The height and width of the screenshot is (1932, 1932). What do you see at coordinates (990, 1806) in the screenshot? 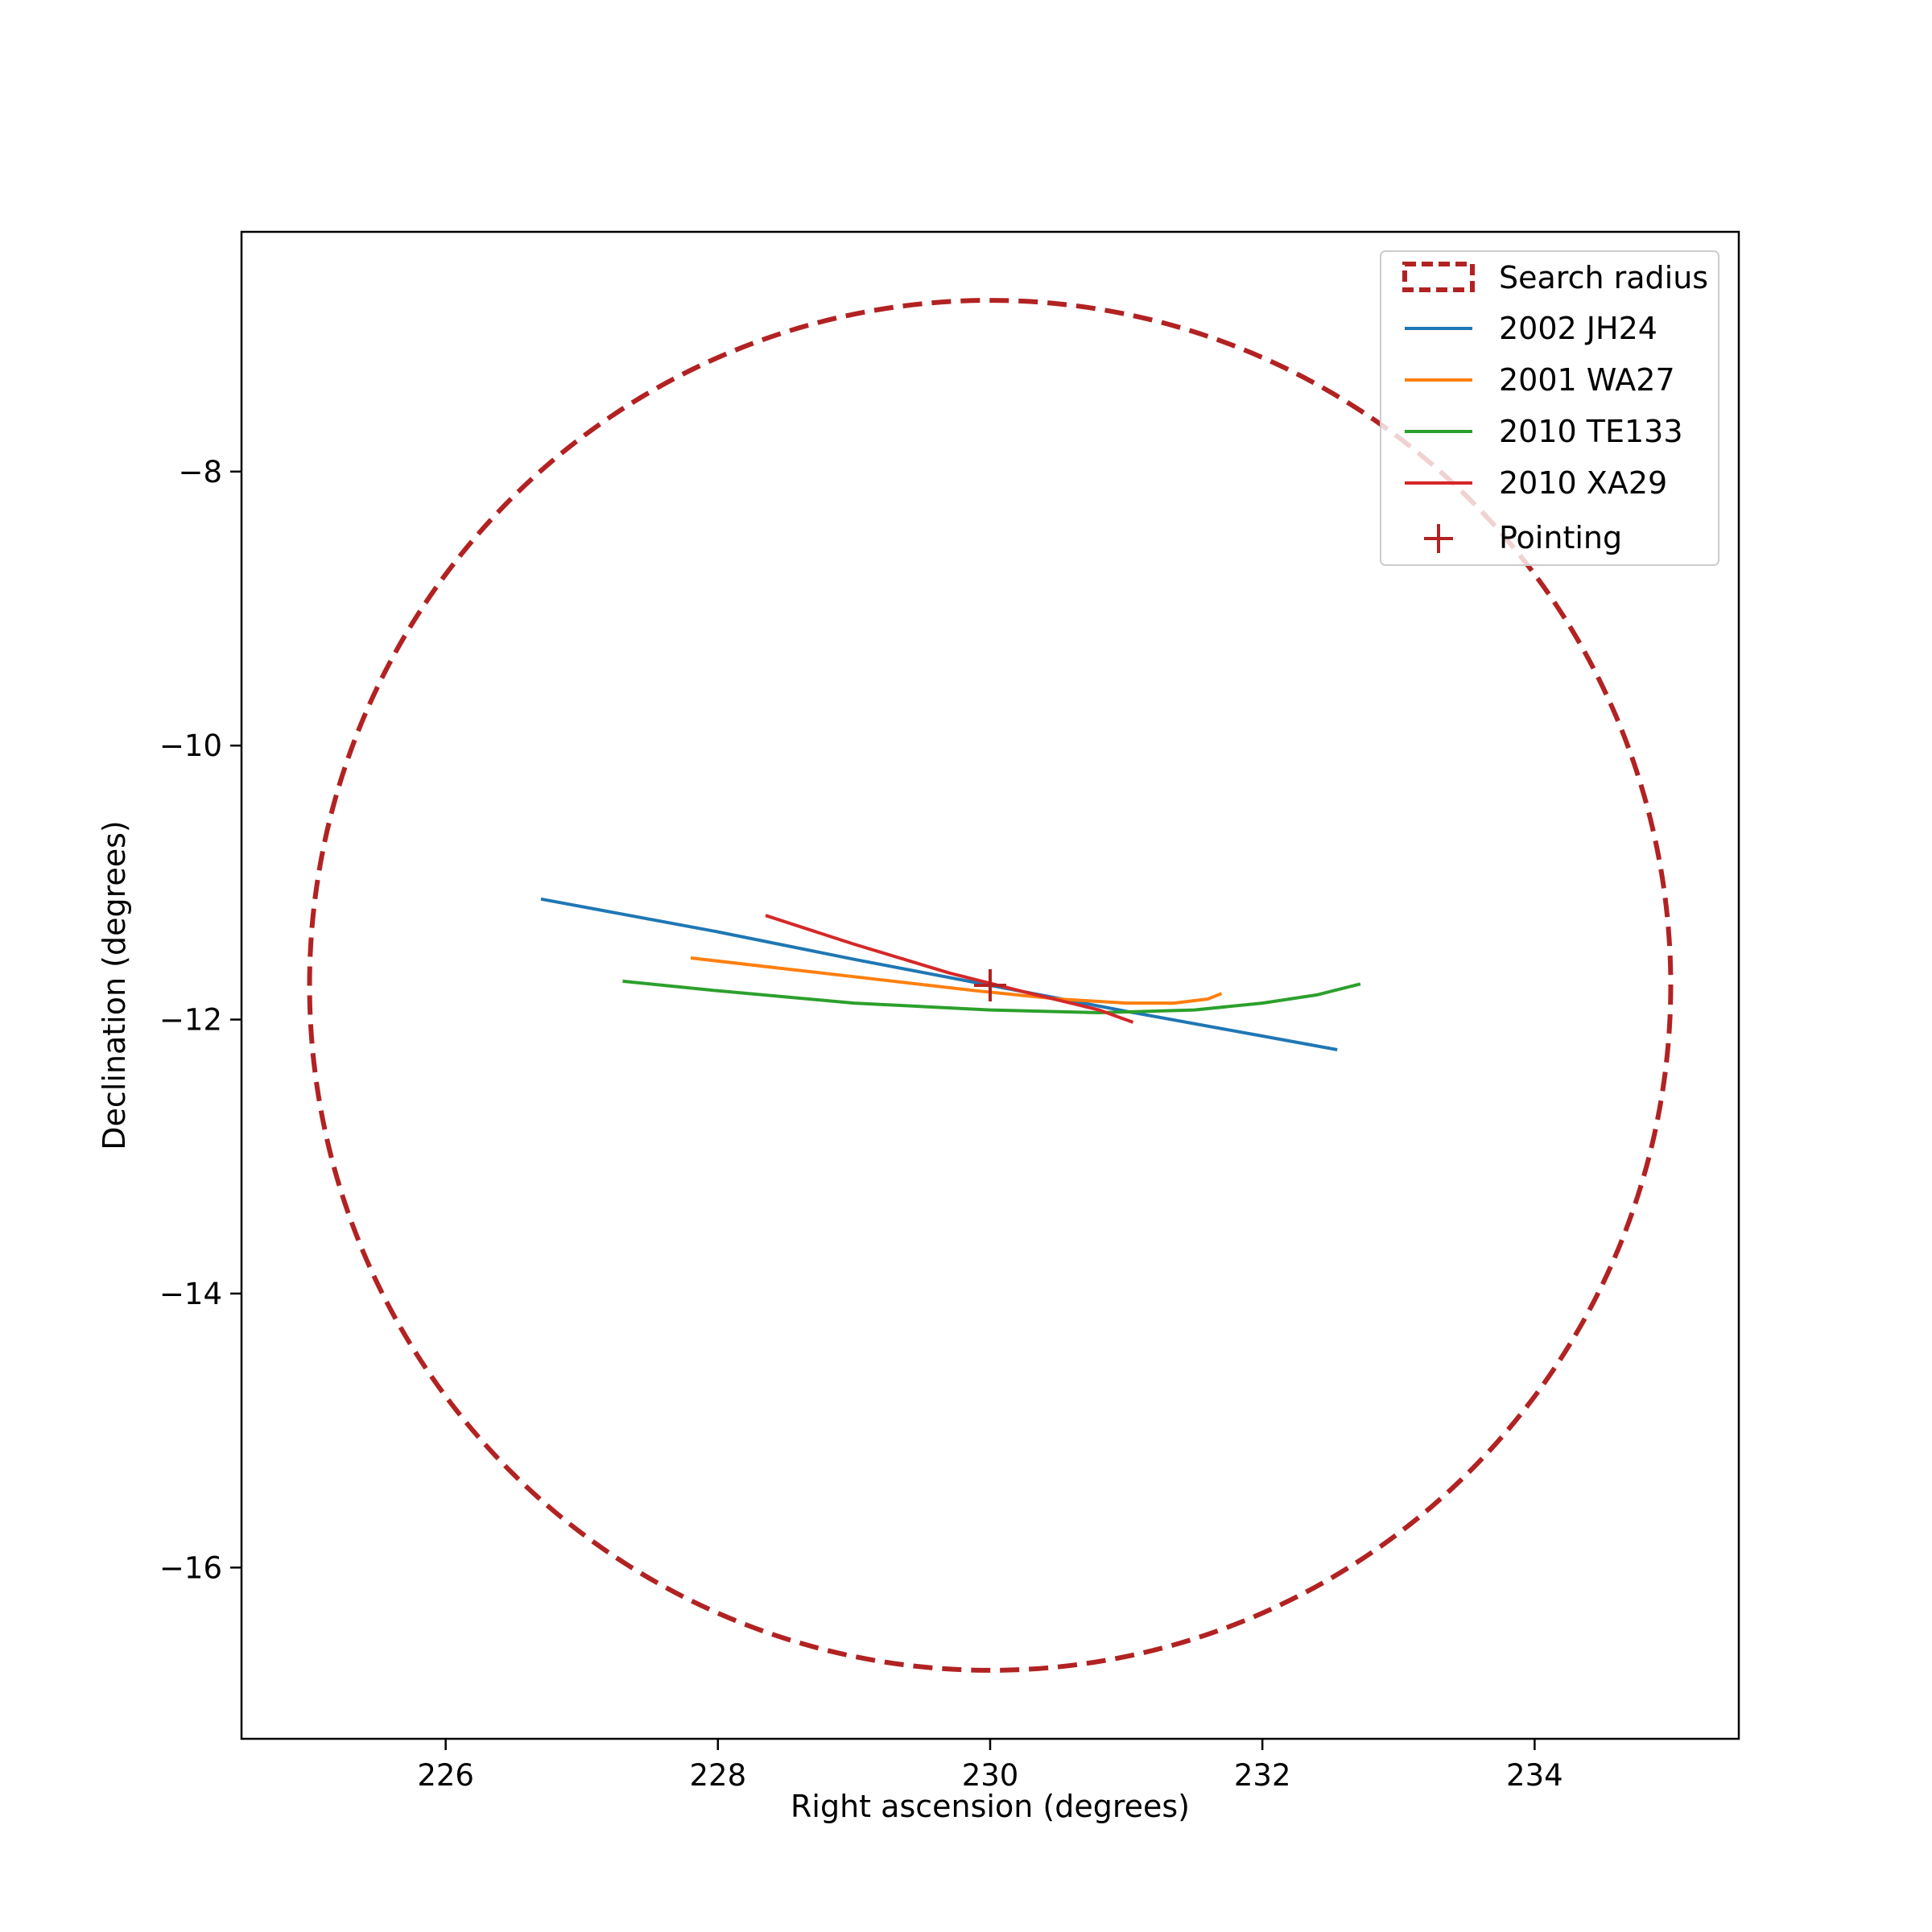
I see `x-axis-label: Right ascension (degrees)` at bounding box center [990, 1806].